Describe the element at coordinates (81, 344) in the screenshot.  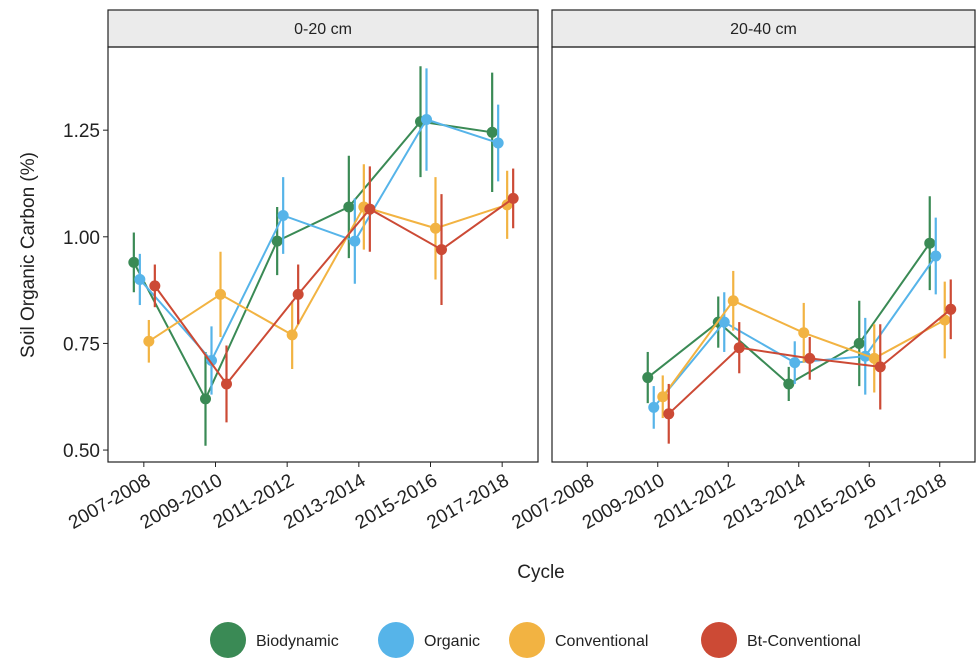
I see `y-tick-label: 0.75` at that location.